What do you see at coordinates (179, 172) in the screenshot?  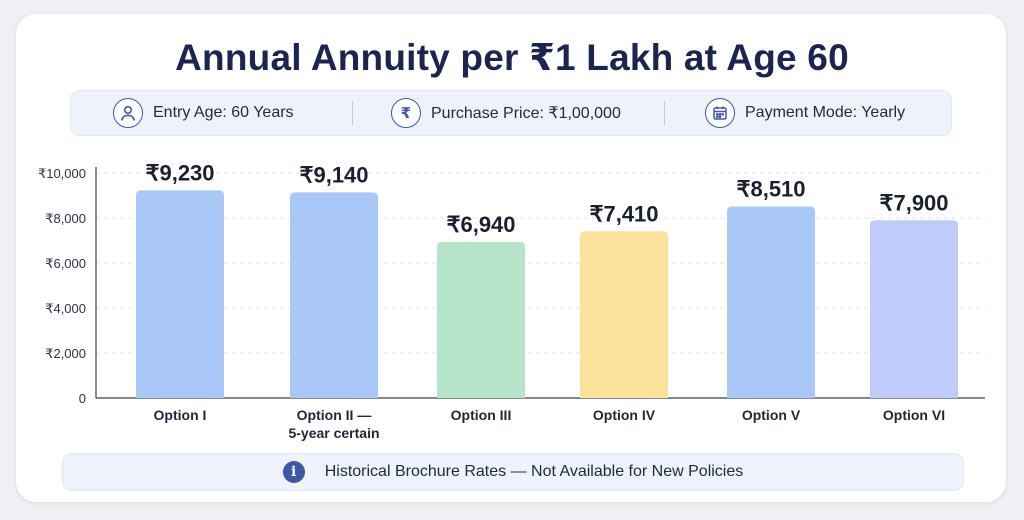 I see `bar-value-label: ₹9,230` at bounding box center [179, 172].